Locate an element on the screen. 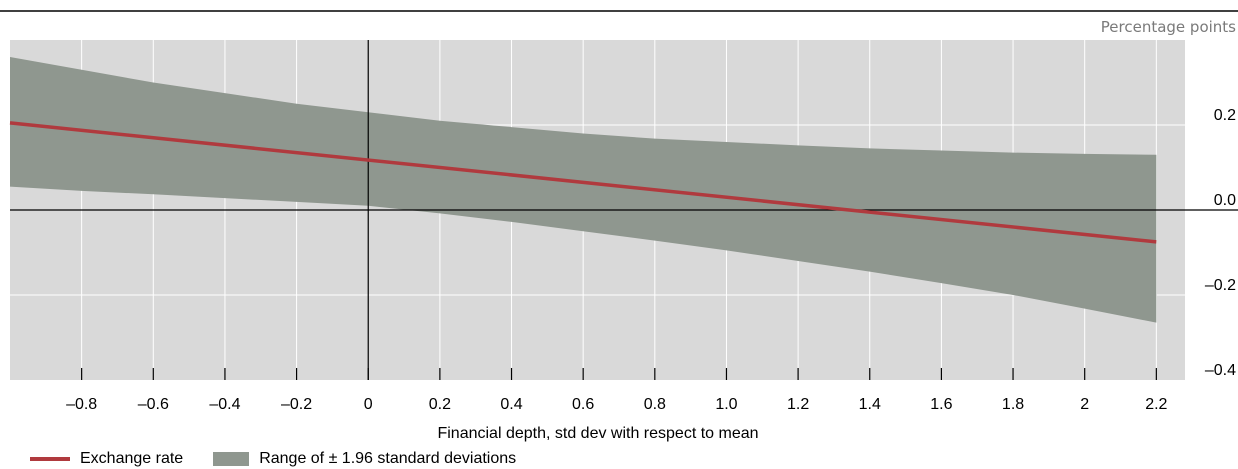  x-tick-label: 1.8 is located at coordinates (1013, 404).